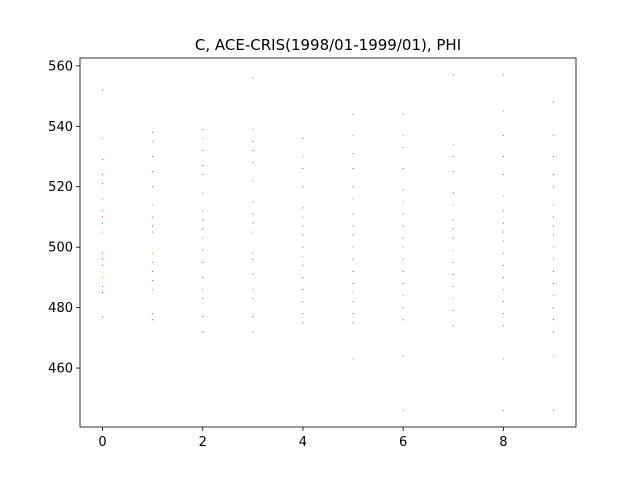 Image resolution: width=640 pixels, height=480 pixels. I want to click on y-tick-label: 460, so click(60, 369).